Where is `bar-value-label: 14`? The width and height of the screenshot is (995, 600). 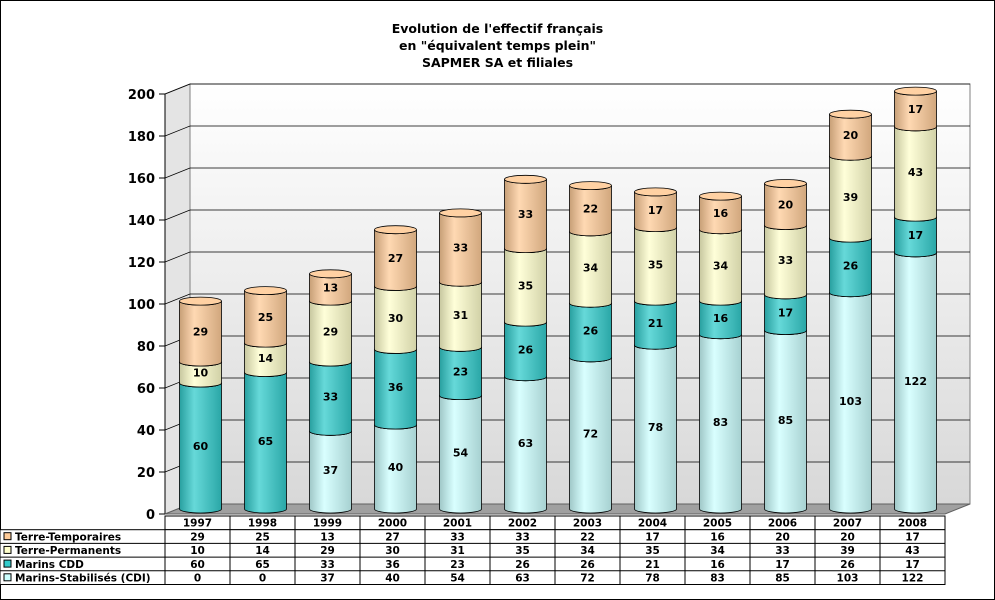 bar-value-label: 14 is located at coordinates (266, 358).